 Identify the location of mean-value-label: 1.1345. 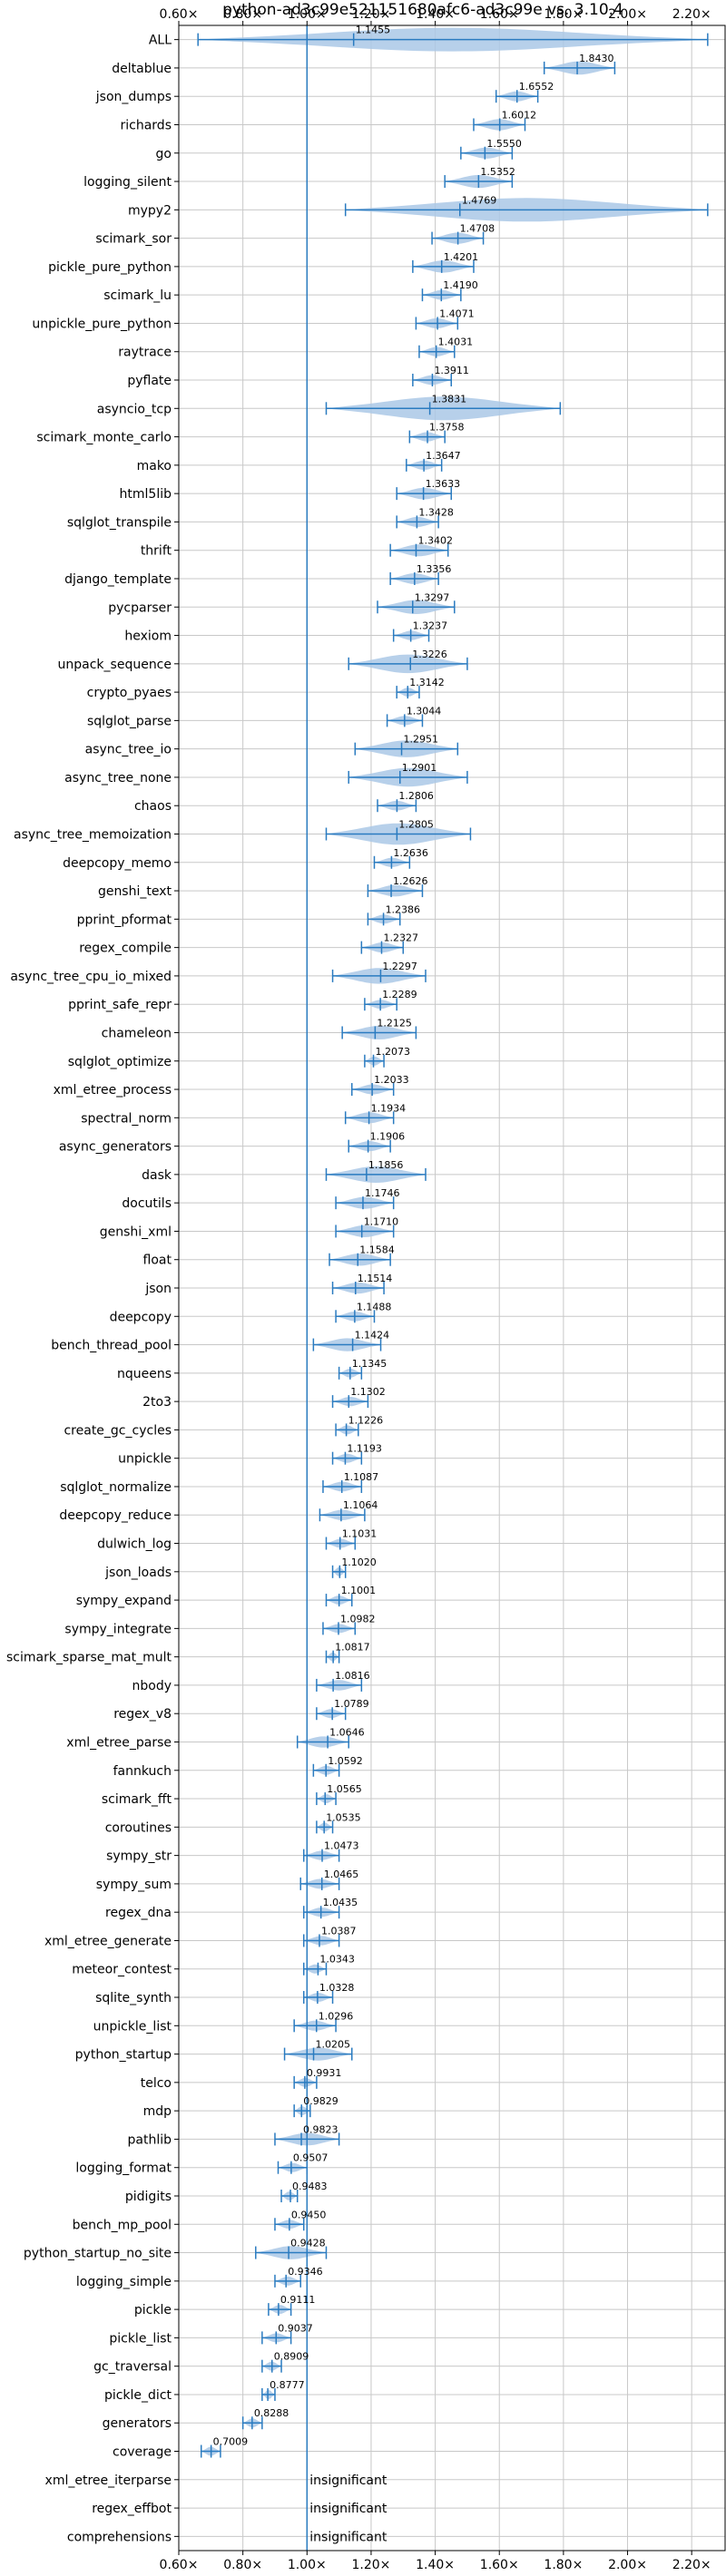
(370, 1364).